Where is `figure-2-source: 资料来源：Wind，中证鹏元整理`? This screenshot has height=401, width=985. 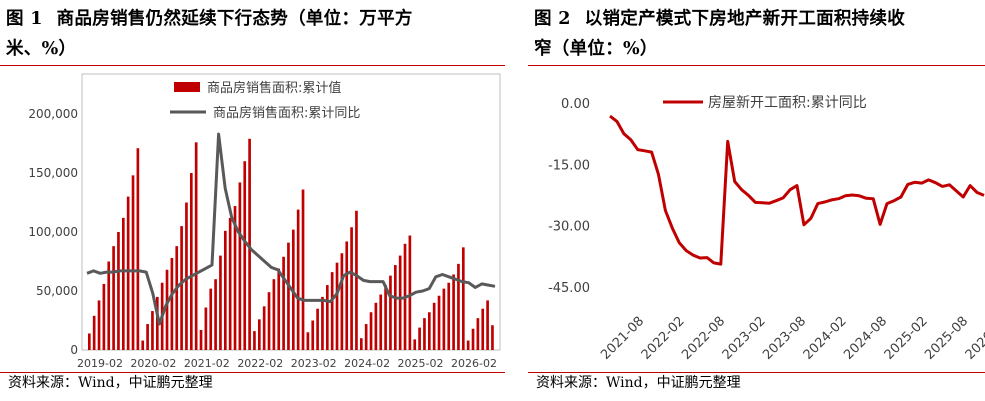
figure-2-source: 资料来源：Wind，中证鹏元整理 is located at coordinates (638, 383).